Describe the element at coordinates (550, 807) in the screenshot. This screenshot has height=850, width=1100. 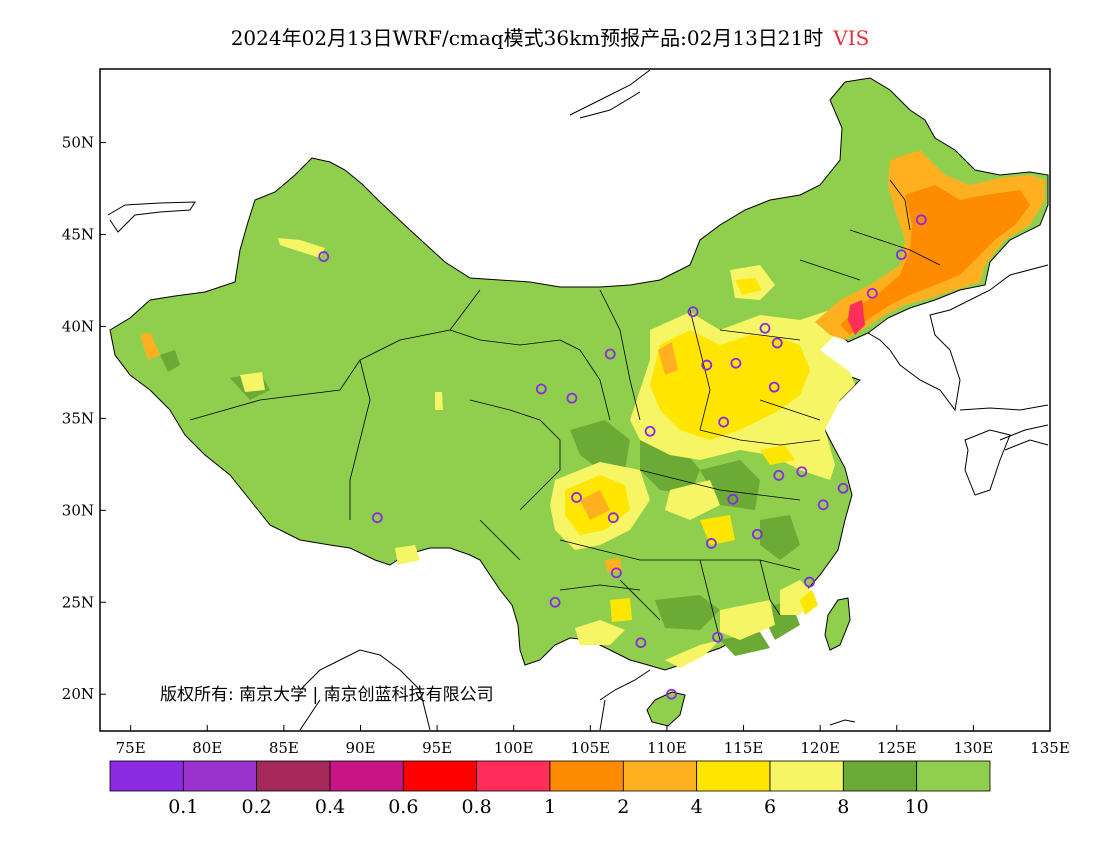
I see `legend-label: 1` at that location.